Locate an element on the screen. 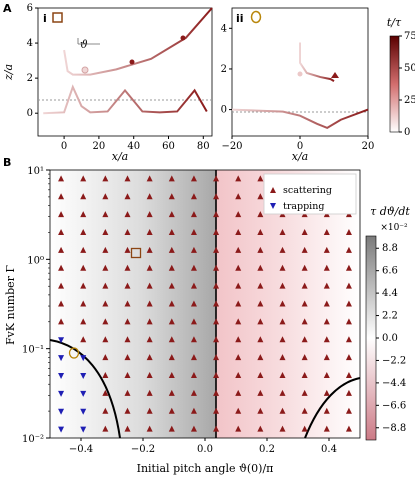 This screenshot has width=415, height=479. separatrix-left-curve is located at coordinates (85, 389).